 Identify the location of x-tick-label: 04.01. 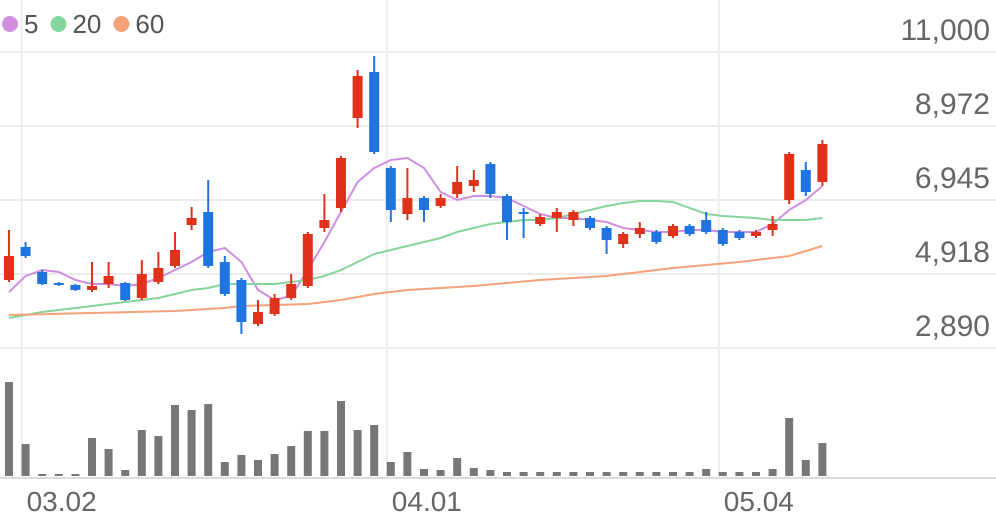
(427, 501).